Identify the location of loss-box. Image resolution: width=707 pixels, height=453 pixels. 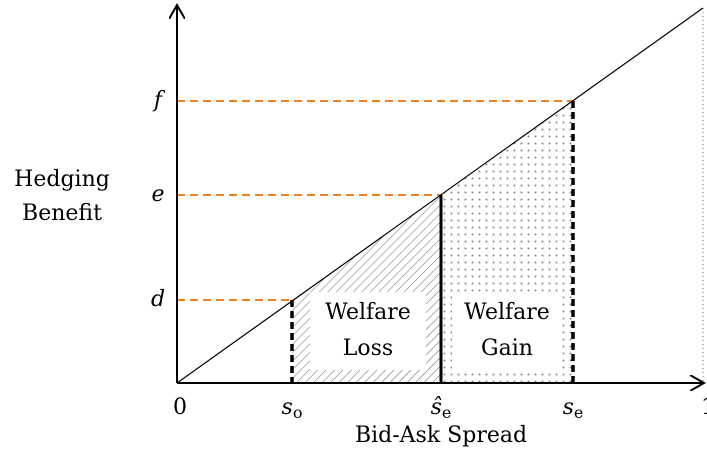
(368, 331).